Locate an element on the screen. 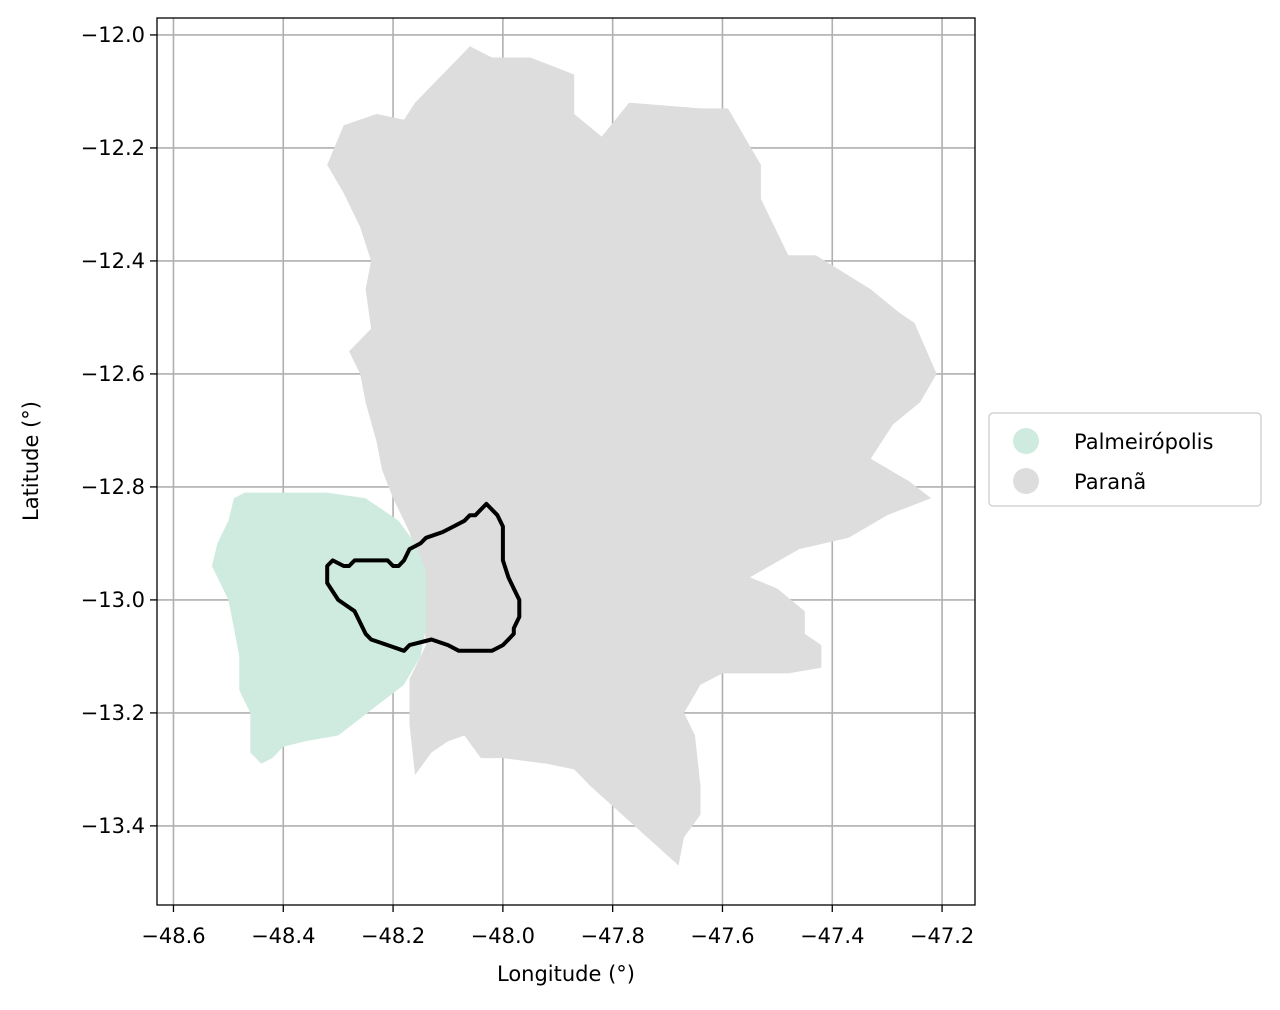  y-tick-label: −13.0 is located at coordinates (113, 600).